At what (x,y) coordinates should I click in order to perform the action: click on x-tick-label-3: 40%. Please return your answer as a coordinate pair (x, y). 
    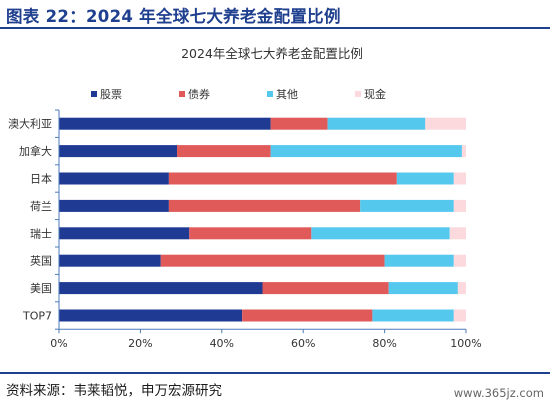
    Looking at the image, I should click on (222, 343).